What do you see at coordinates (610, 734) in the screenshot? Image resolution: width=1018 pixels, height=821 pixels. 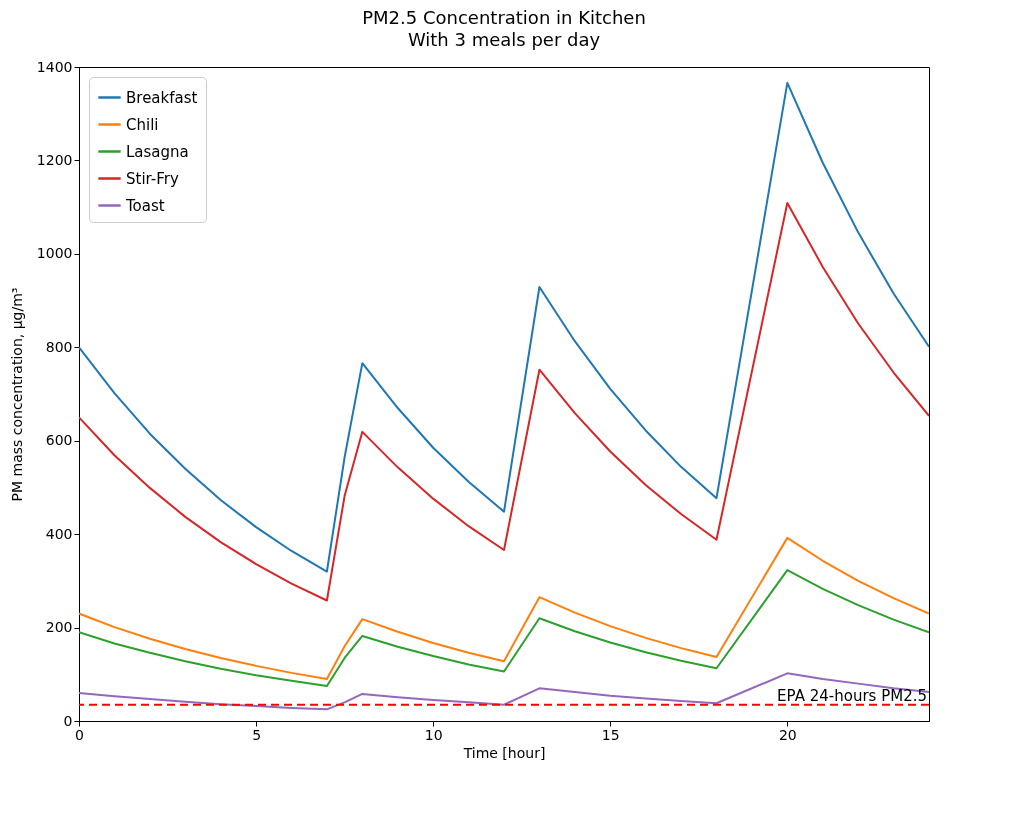 I see `x-tick-label: 15` at bounding box center [610, 734].